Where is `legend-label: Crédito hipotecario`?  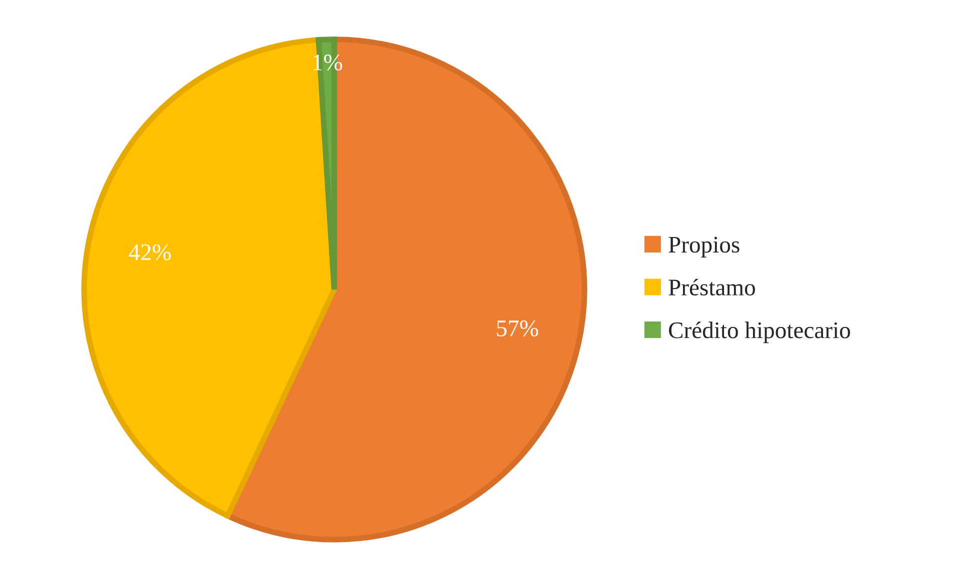 legend-label: Crédito hipotecario is located at coordinates (759, 333).